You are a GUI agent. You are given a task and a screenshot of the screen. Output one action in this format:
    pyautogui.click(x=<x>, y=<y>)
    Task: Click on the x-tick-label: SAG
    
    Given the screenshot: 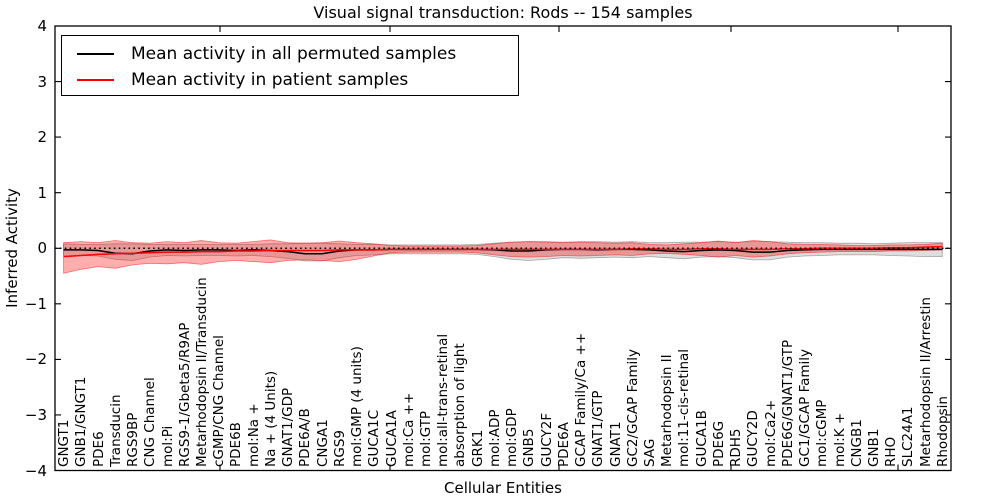 What is the action you would take?
    pyautogui.click(x=649, y=452)
    